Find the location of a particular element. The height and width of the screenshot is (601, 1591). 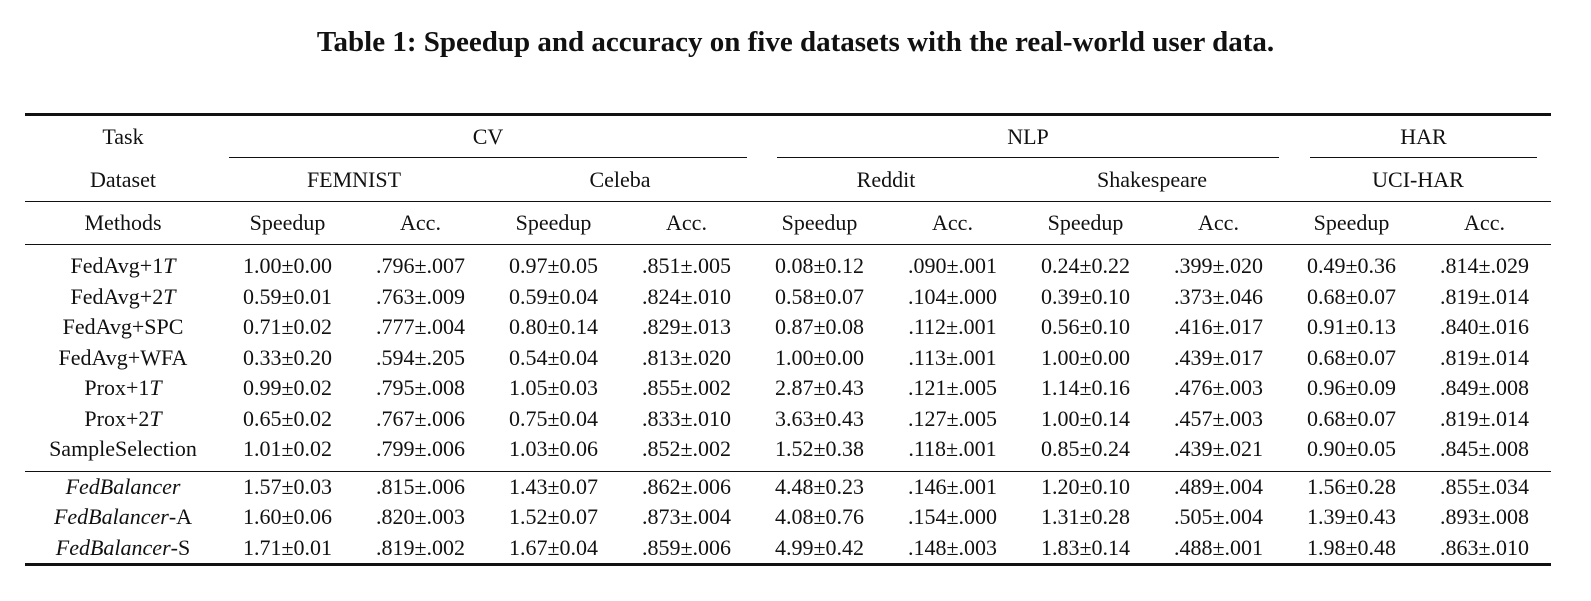

speedup-cell: 1.05±0.03 is located at coordinates (553, 388).